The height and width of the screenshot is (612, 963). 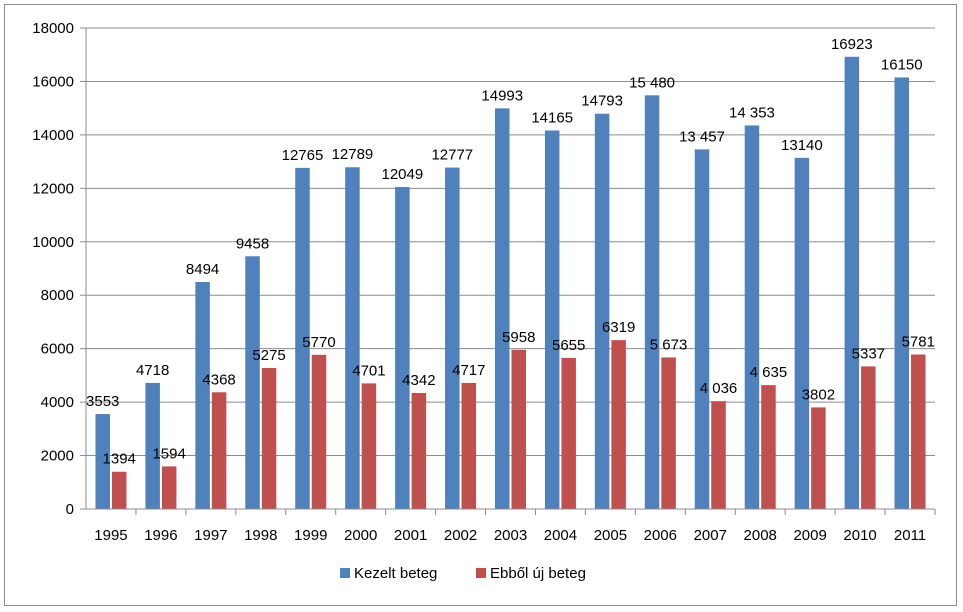 What do you see at coordinates (752, 112) in the screenshot?
I see `data-label-kezelt-beteg: 14 353` at bounding box center [752, 112].